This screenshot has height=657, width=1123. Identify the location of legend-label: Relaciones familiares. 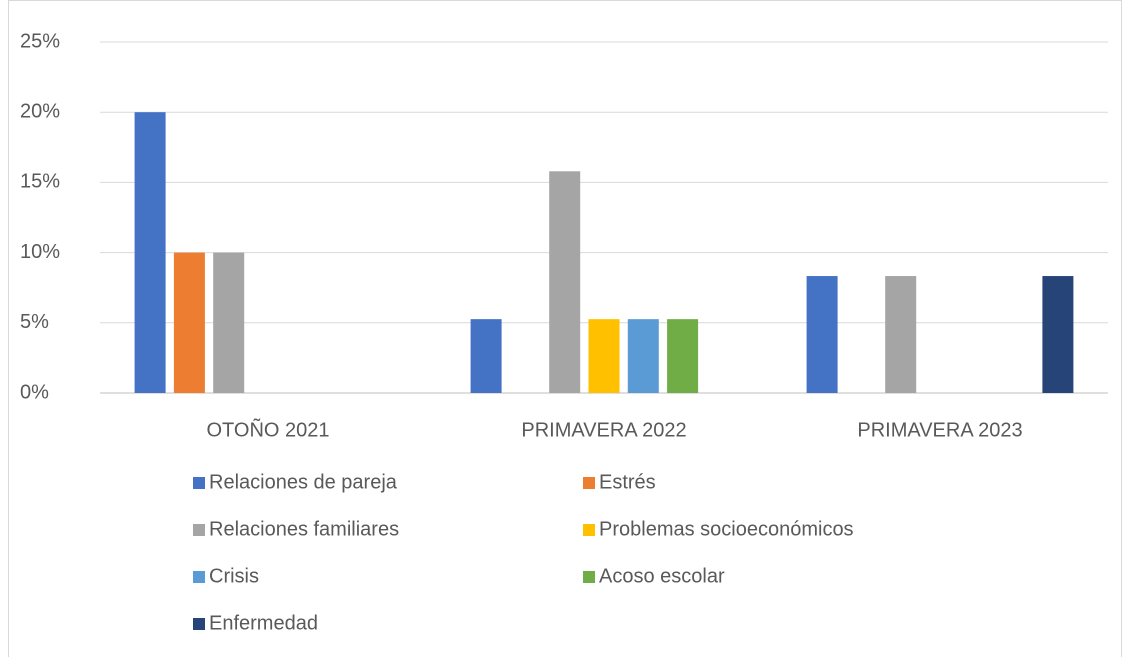
(304, 529).